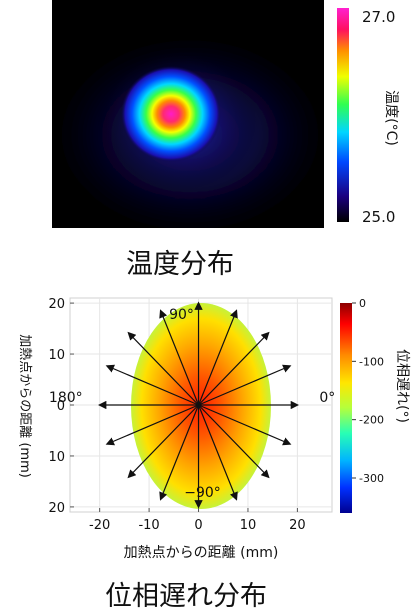 The image size is (417, 613). What do you see at coordinates (180, 264) in the screenshot?
I see `thermal-caption: 温度分布` at bounding box center [180, 264].